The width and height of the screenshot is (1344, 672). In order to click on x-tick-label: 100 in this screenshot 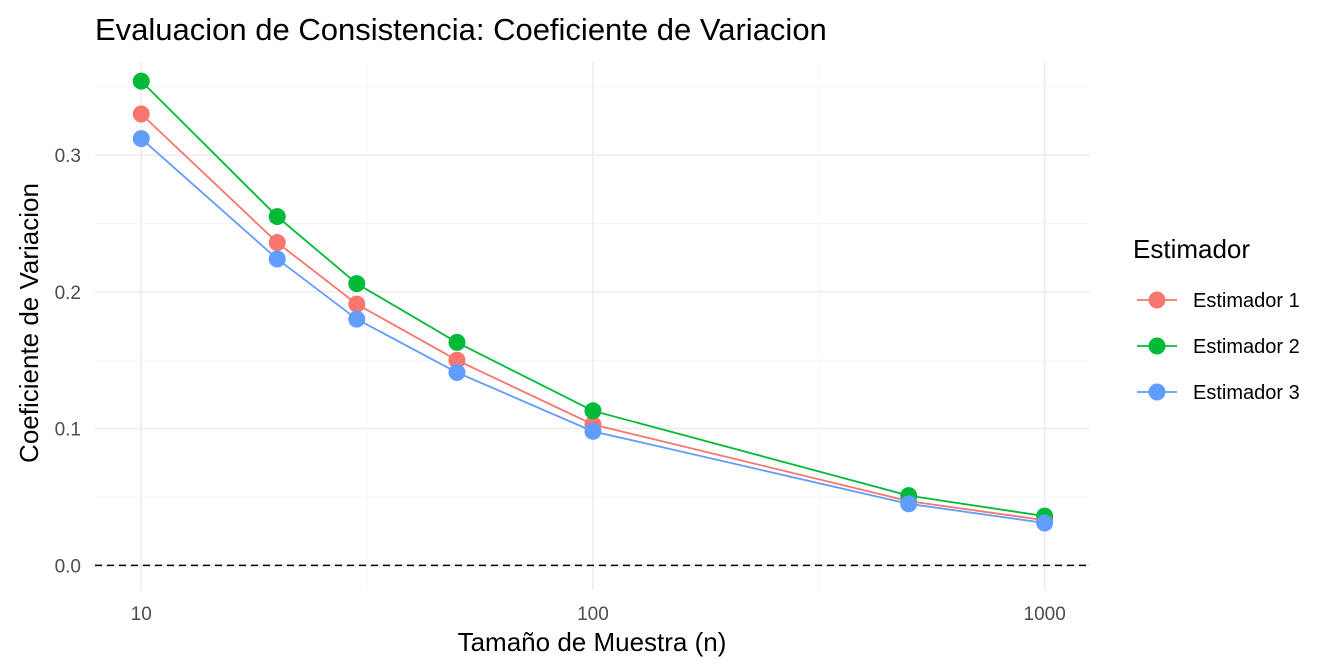, I will do `click(593, 614)`.